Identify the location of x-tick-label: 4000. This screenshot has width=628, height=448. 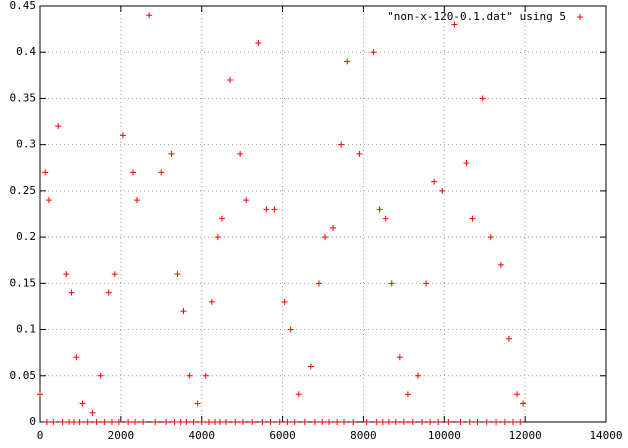
(201, 435).